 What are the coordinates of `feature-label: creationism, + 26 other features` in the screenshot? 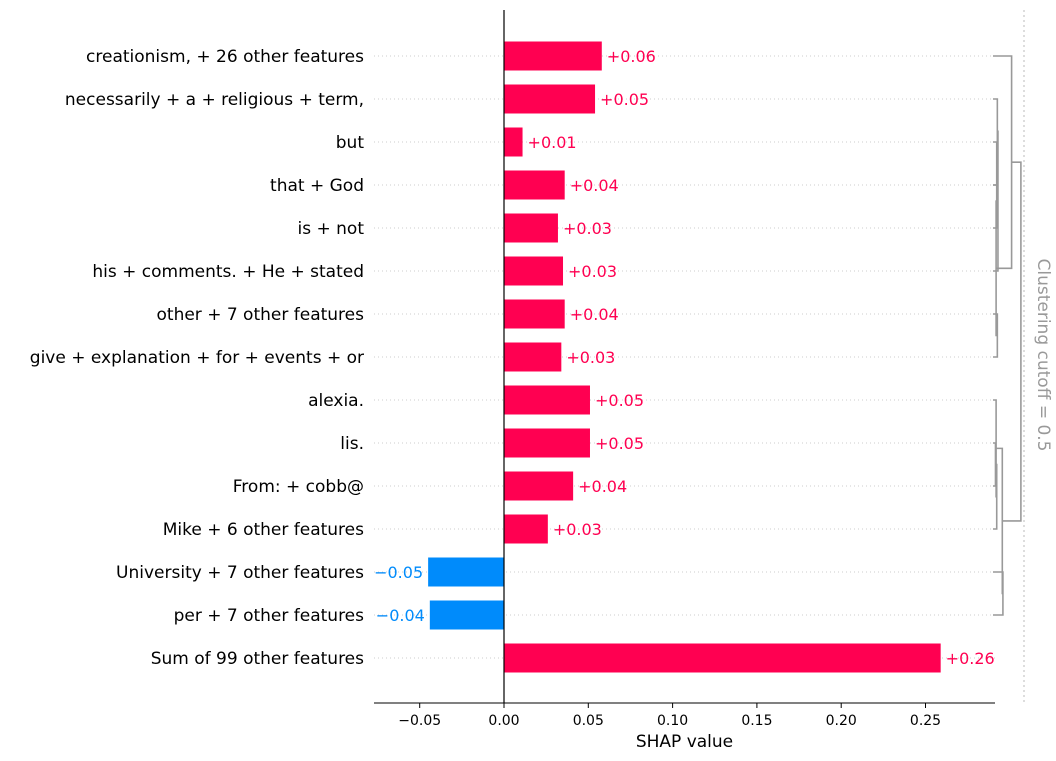 It's located at (225, 57).